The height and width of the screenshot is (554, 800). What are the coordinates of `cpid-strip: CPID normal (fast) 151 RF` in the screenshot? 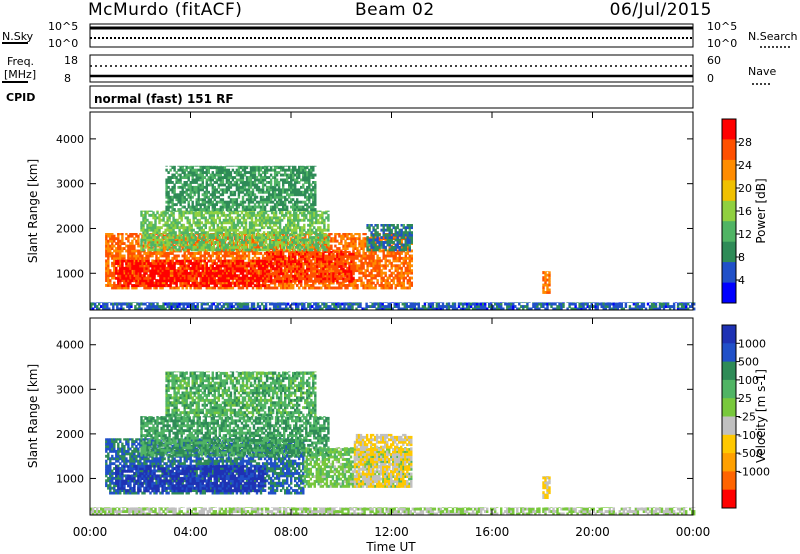 It's located at (350, 97).